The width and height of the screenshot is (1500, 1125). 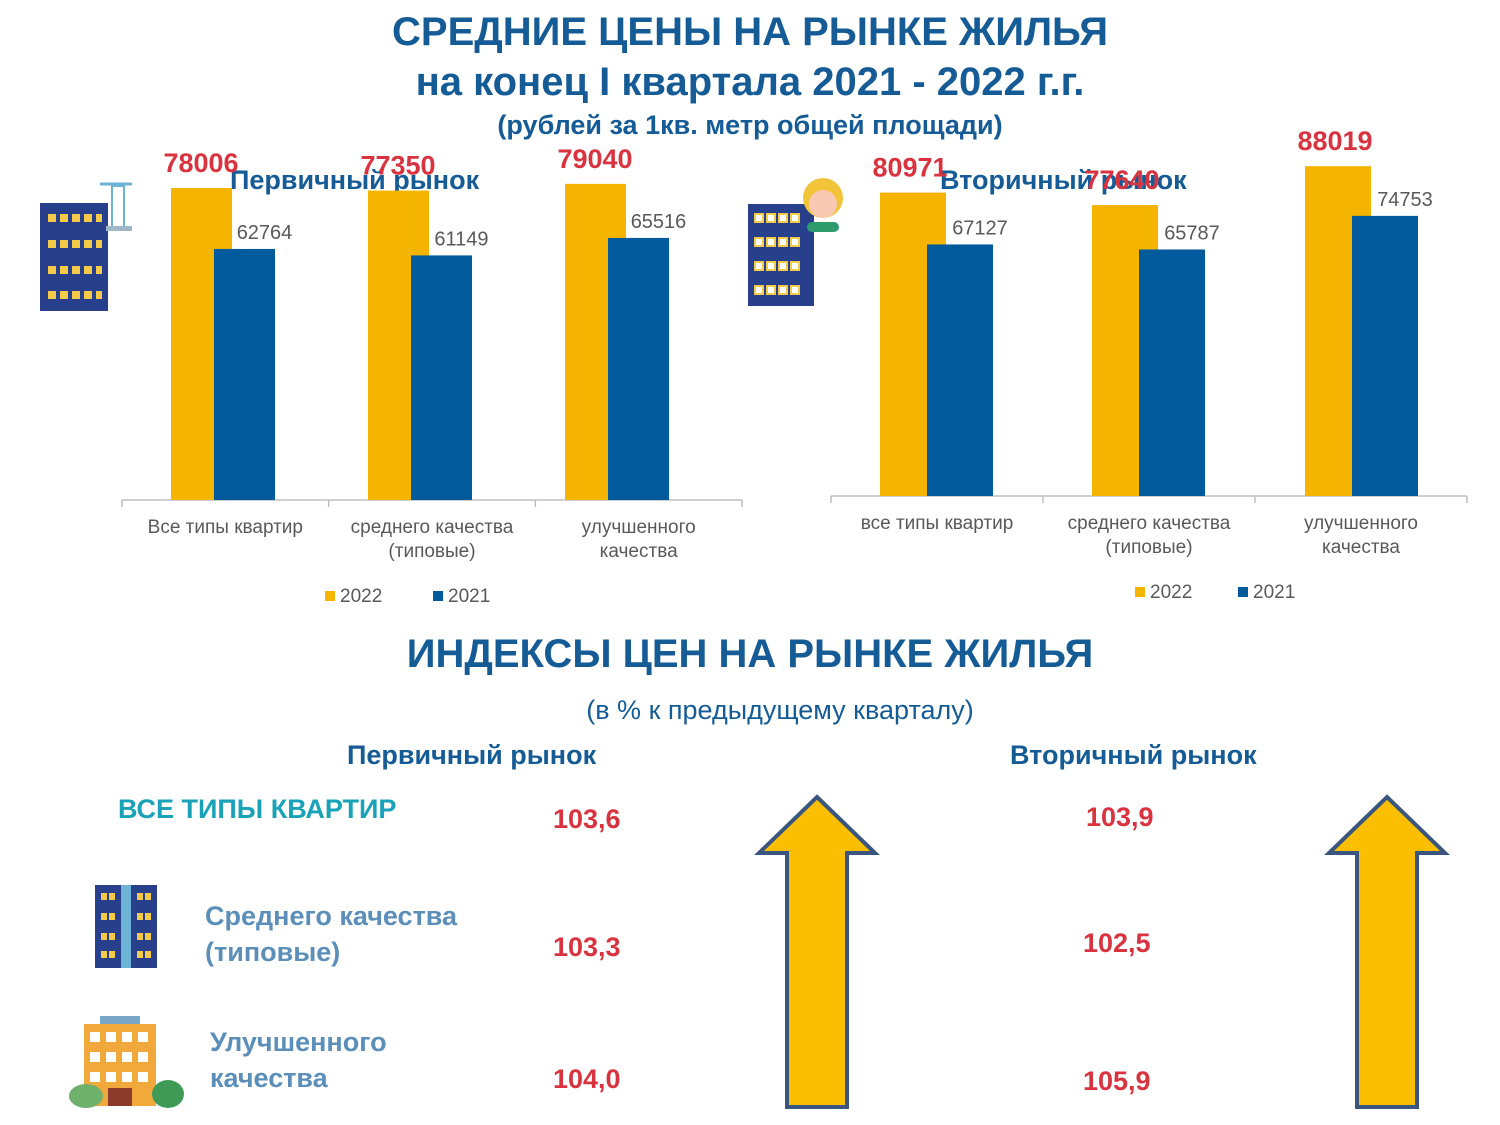 What do you see at coordinates (1121, 180) in the screenshot?
I see `data-label-2022-2: 77640` at bounding box center [1121, 180].